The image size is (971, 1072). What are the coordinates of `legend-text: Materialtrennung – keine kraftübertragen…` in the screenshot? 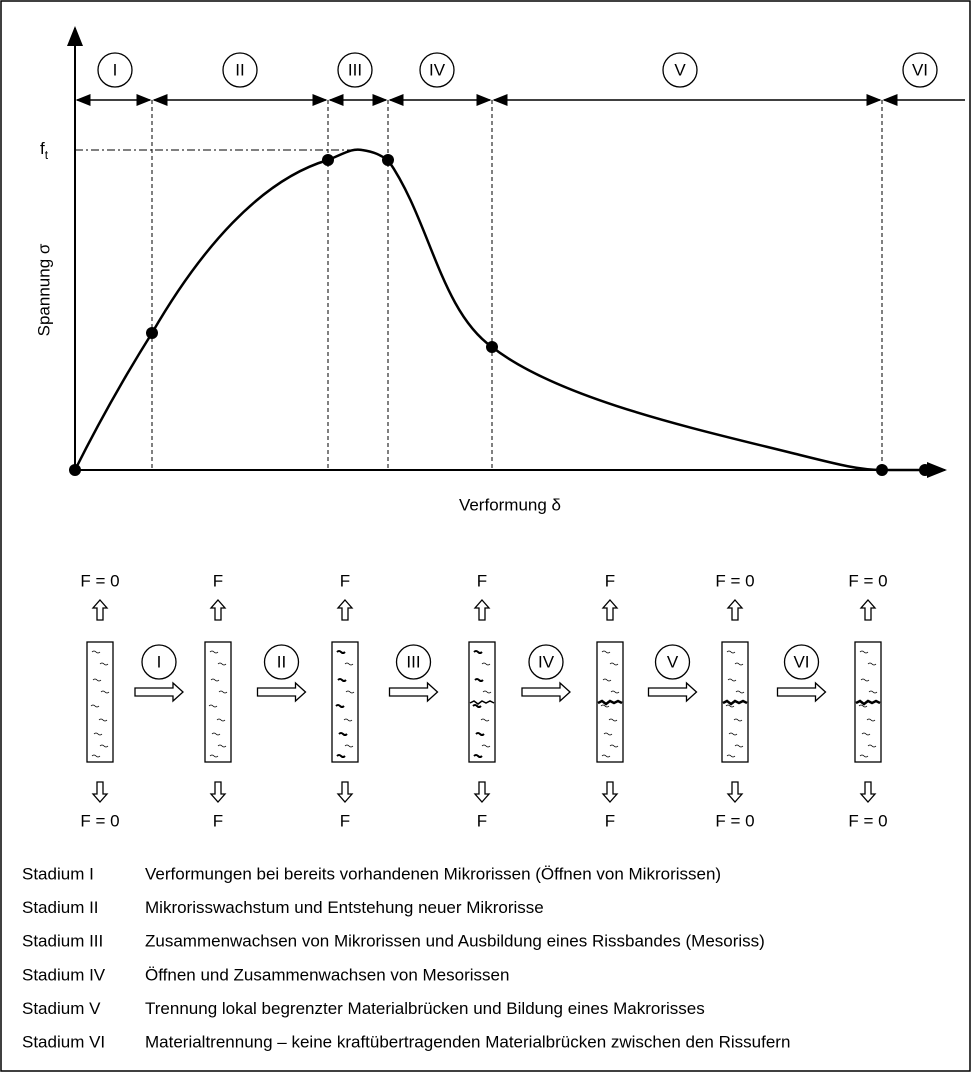 It's located at (467, 1041).